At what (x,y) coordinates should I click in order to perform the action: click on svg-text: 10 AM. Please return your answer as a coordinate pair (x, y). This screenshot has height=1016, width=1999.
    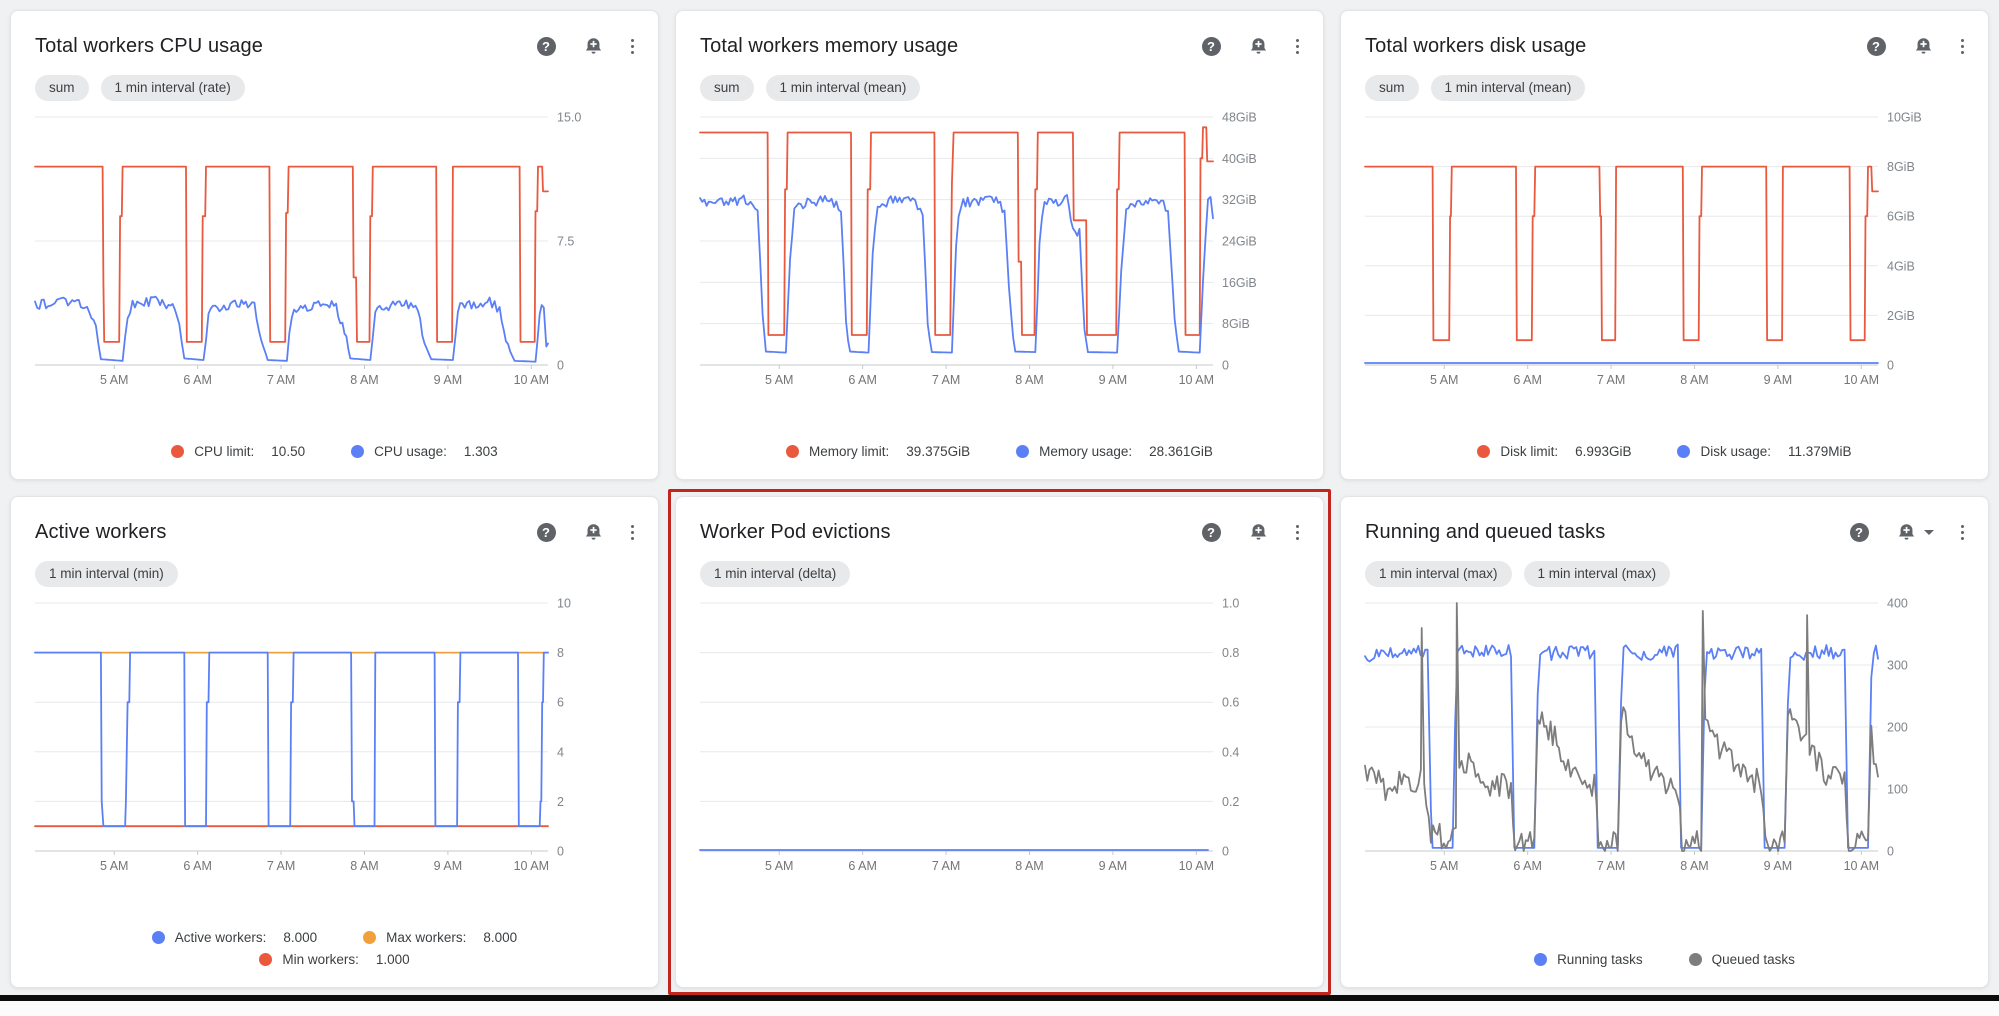
    Looking at the image, I should click on (1861, 866).